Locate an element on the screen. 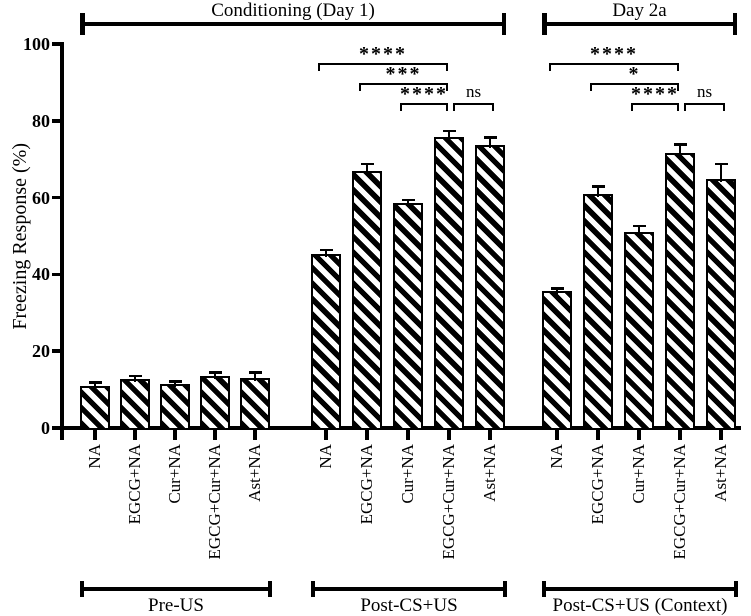 The width and height of the screenshot is (751, 616). y-axis-title-container: Freezing Response (%) is located at coordinates (20, 236).